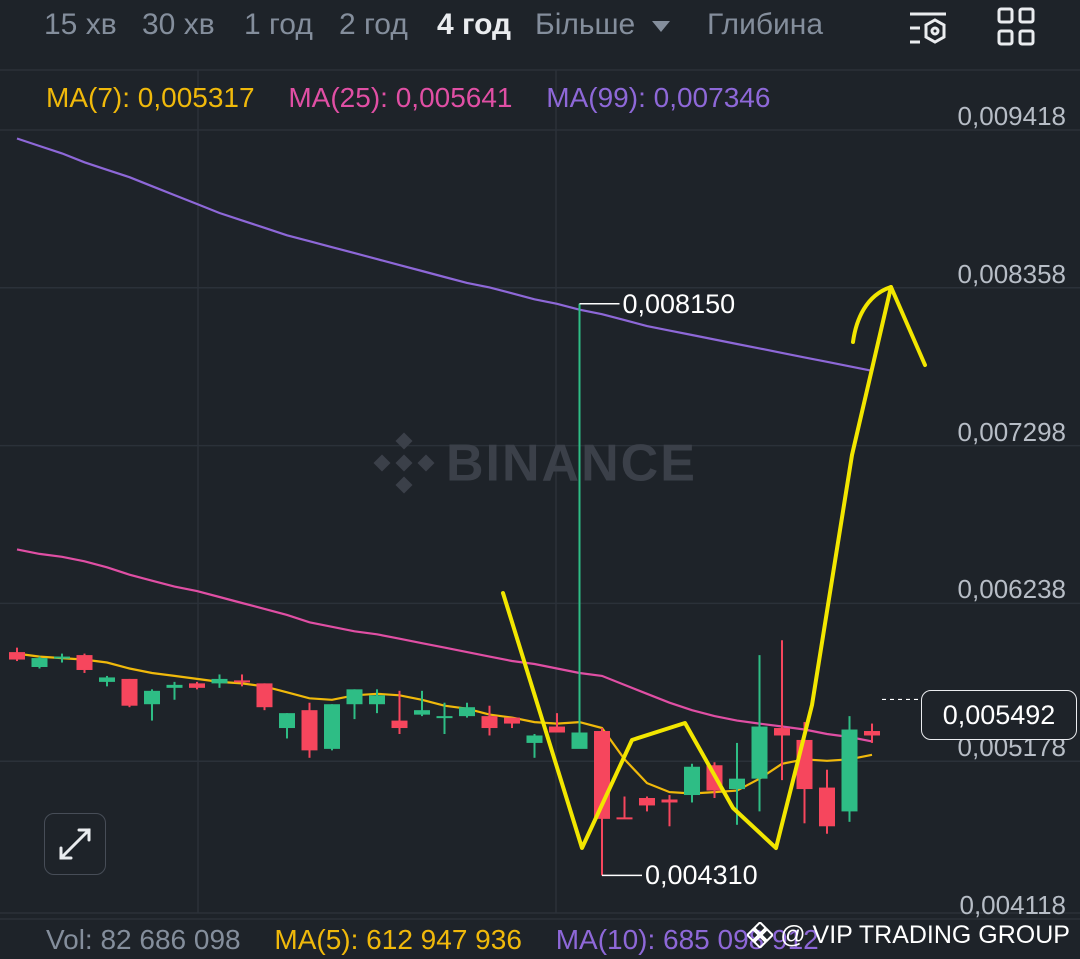 The height and width of the screenshot is (959, 1080). I want to click on chart-settings-icon, so click(928, 28).